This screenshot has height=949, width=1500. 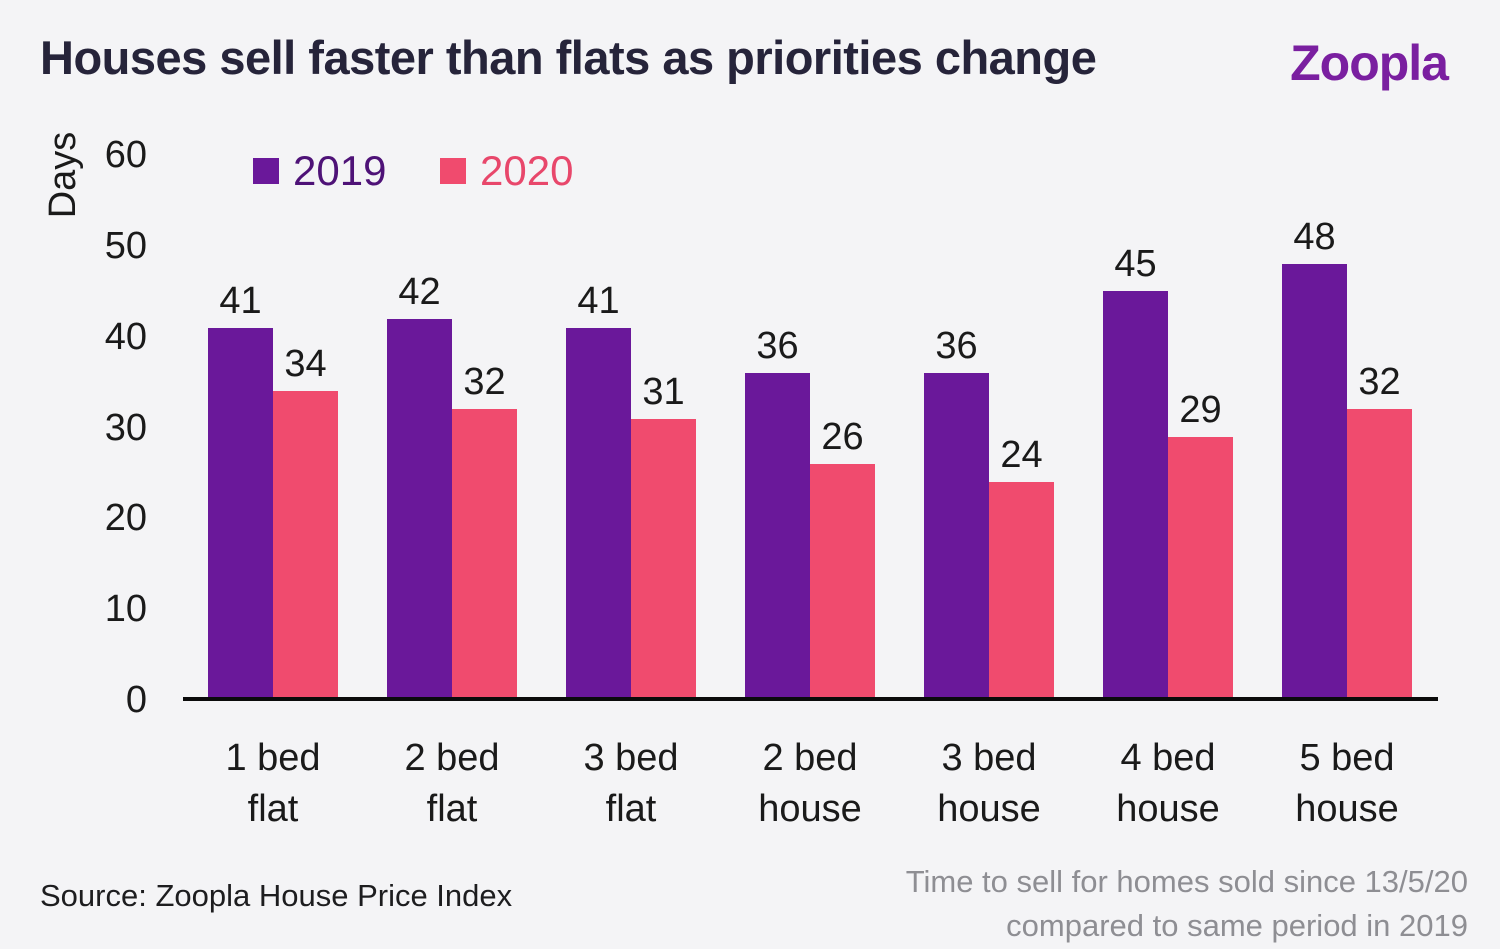 I want to click on value-label-2019-1-bed-flat: 41, so click(x=240, y=301).